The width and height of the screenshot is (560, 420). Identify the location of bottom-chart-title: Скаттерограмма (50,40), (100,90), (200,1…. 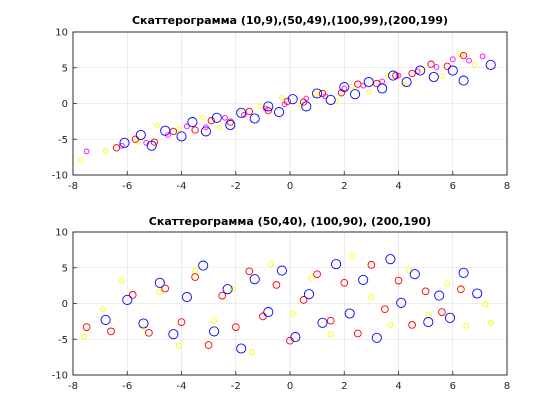
(290, 221).